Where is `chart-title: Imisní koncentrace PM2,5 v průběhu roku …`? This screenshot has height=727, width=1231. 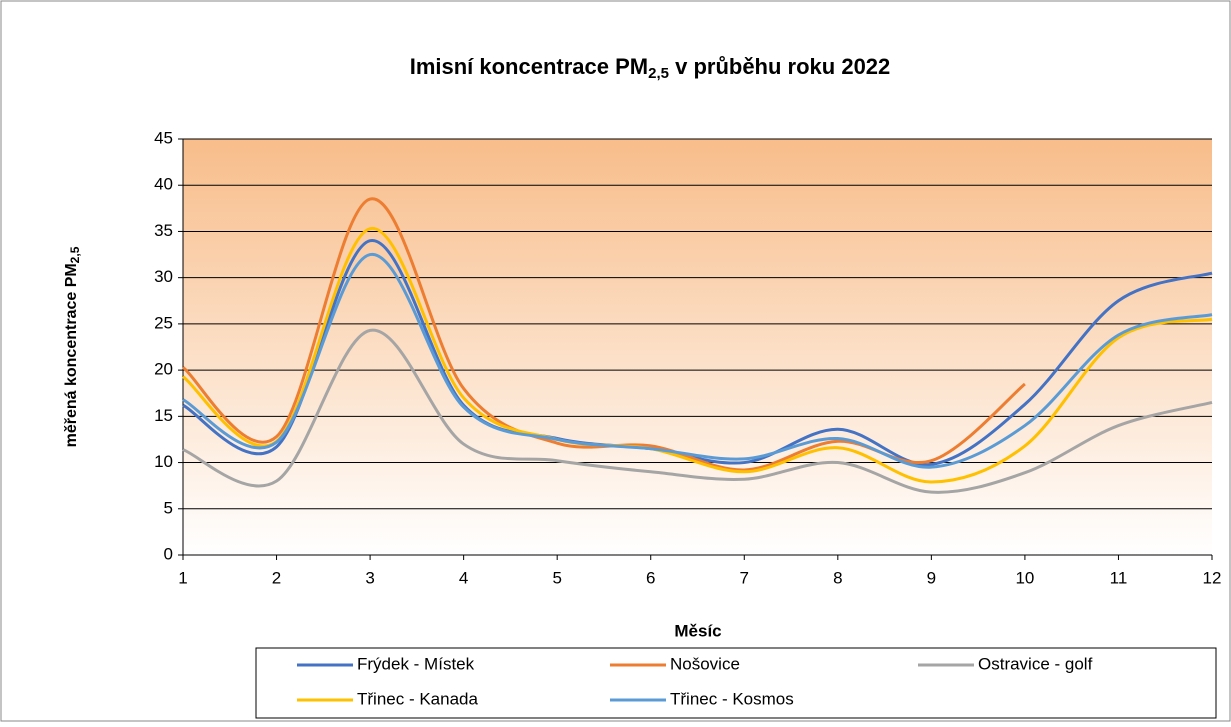
chart-title: Imisní koncentrace PM2,5 v průběhu roku … is located at coordinates (650, 68).